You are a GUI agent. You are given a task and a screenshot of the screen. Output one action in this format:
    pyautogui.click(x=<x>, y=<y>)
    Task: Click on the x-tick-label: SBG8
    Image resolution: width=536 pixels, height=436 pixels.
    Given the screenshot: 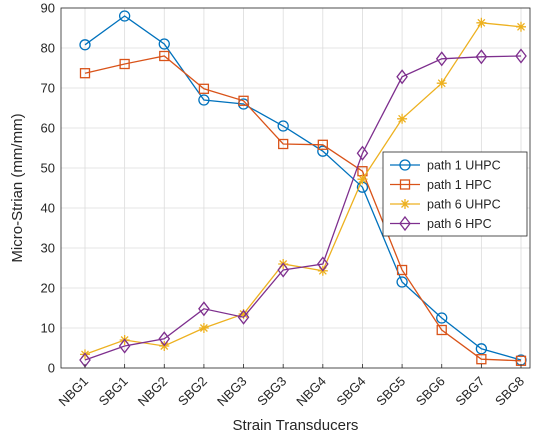 What is the action you would take?
    pyautogui.click(x=509, y=391)
    